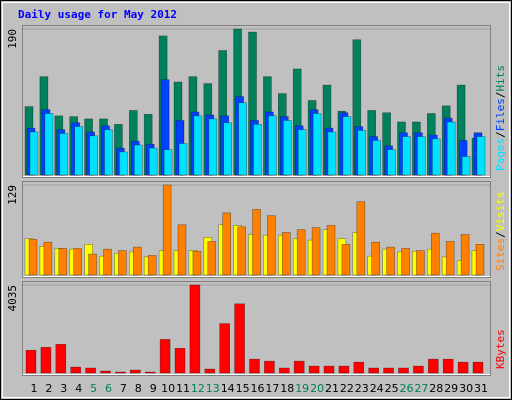 The image size is (512, 400). Describe the element at coordinates (153, 388) in the screenshot. I see `x-tick-label: 9` at that location.